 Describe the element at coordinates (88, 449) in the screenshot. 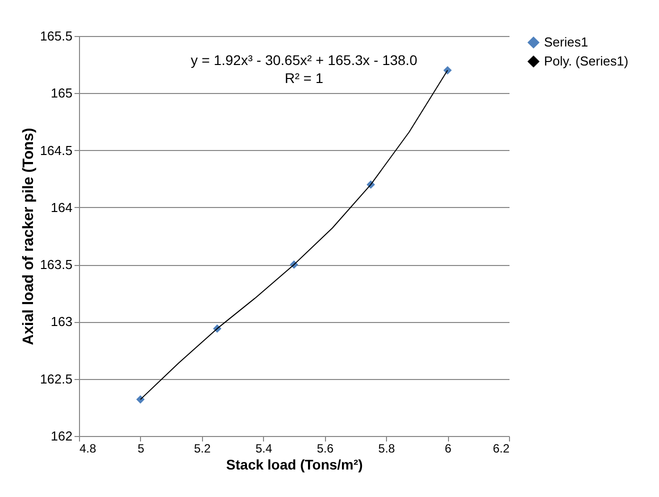

I see `x-tick-label: 4.8` at that location.